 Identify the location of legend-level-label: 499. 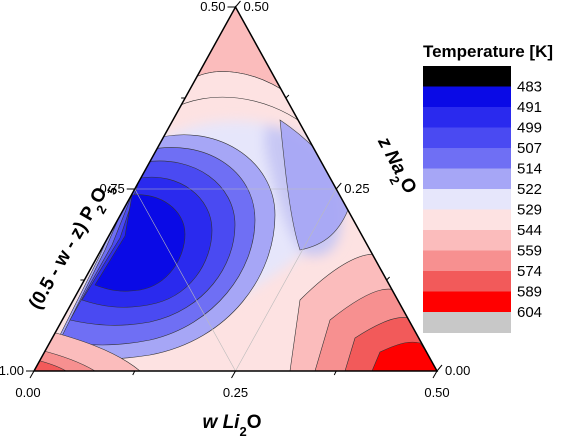
(529, 128).